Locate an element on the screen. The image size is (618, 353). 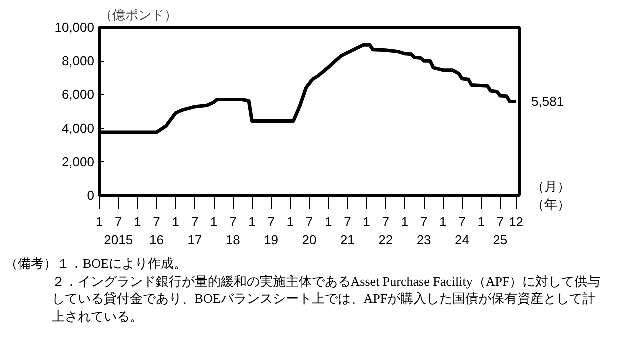
x-tick-label: 7 20 is located at coordinates (309, 231).